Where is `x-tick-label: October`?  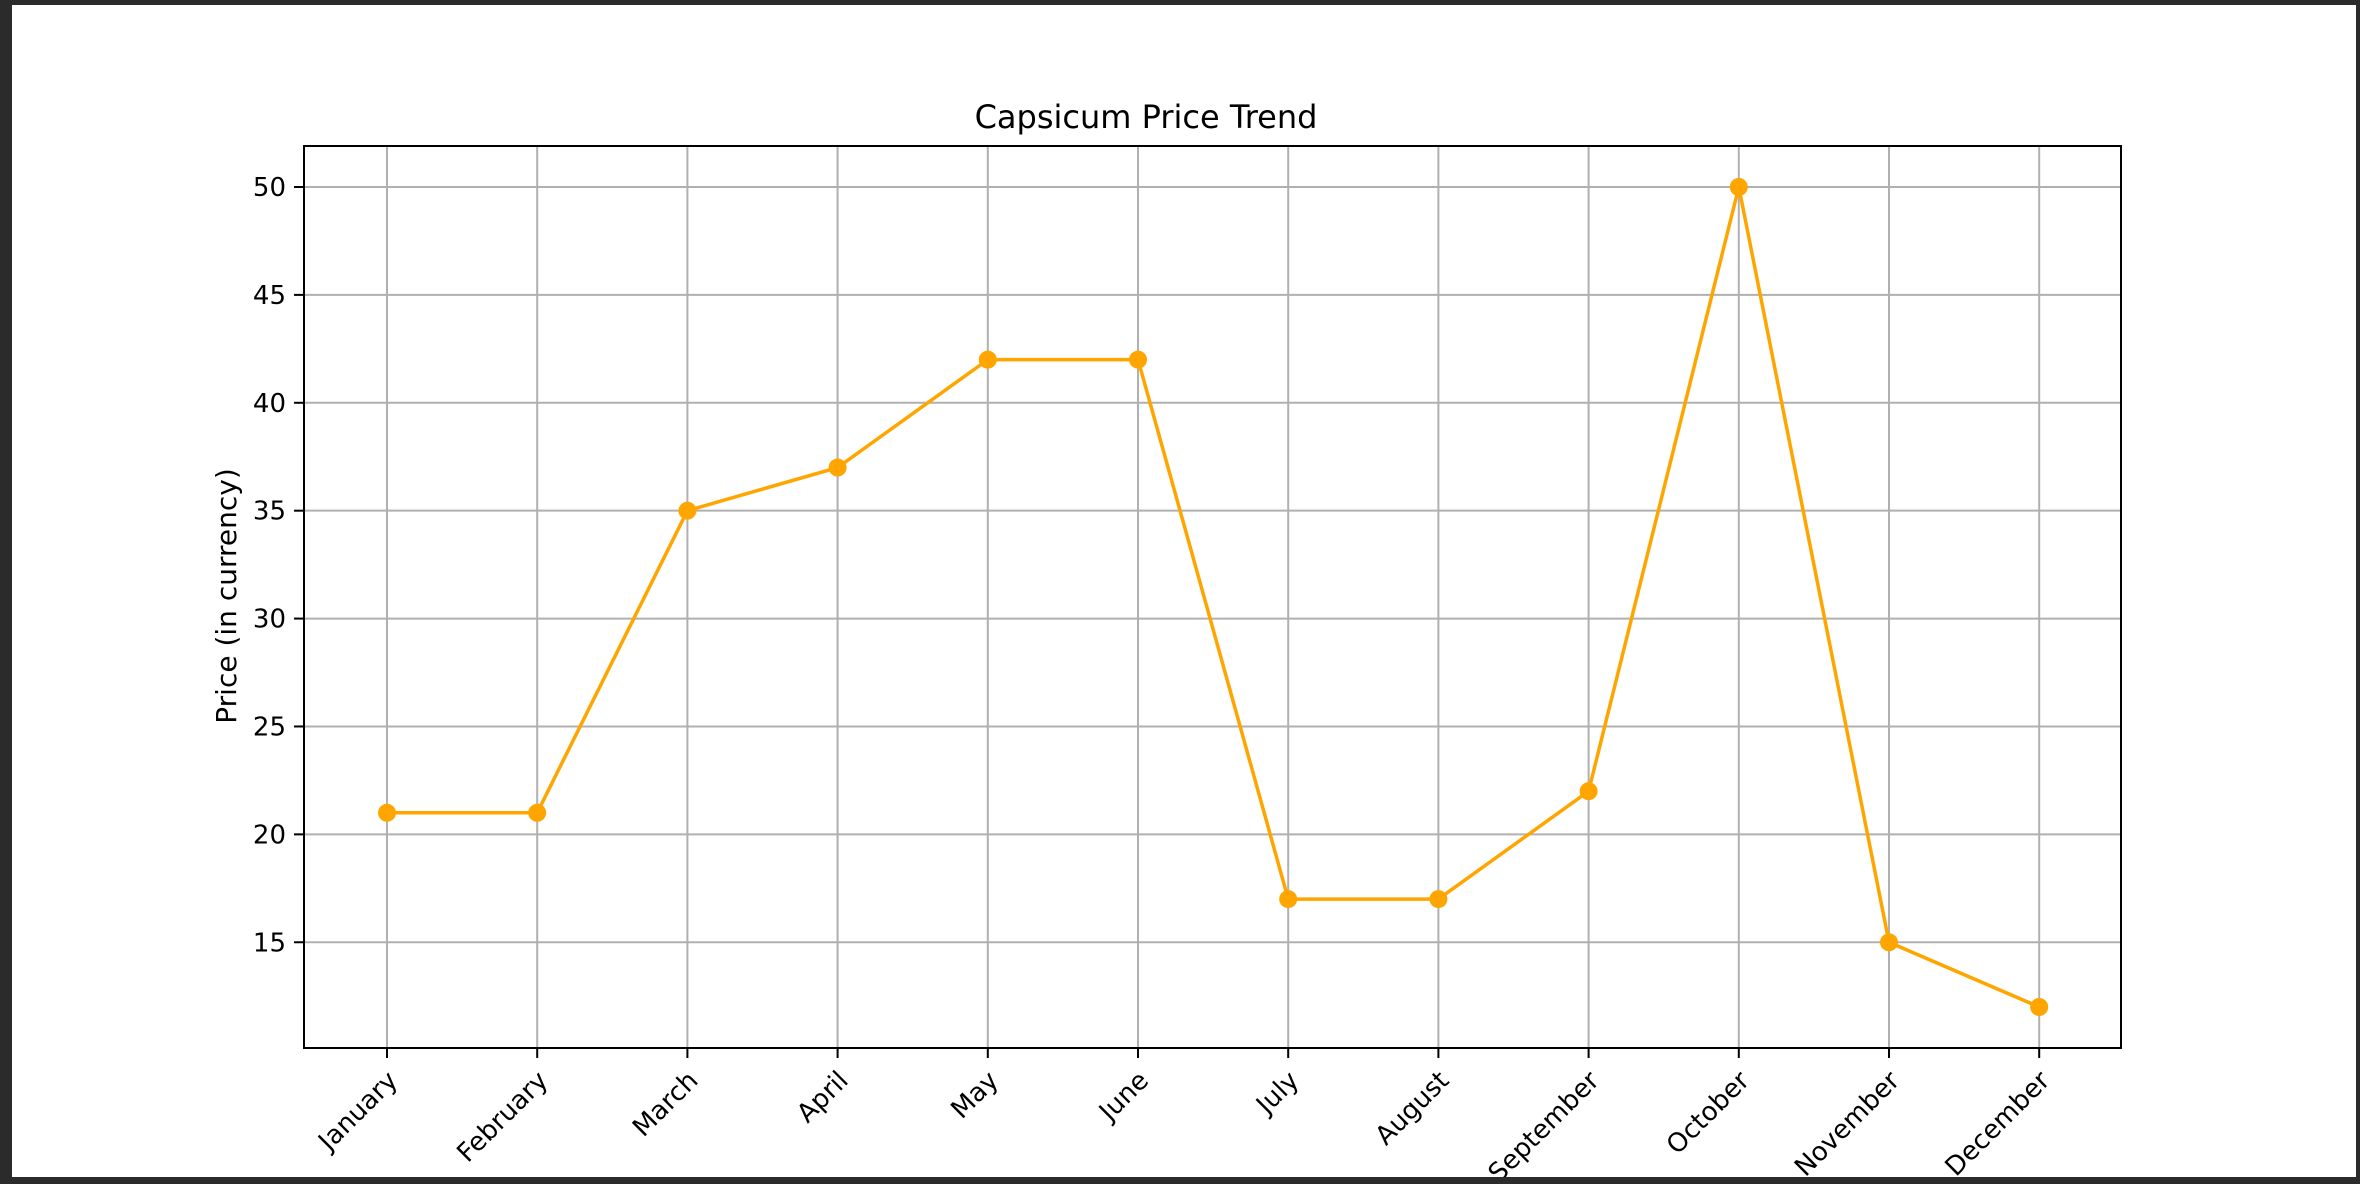 x-tick-label: October is located at coordinates (1708, 1113).